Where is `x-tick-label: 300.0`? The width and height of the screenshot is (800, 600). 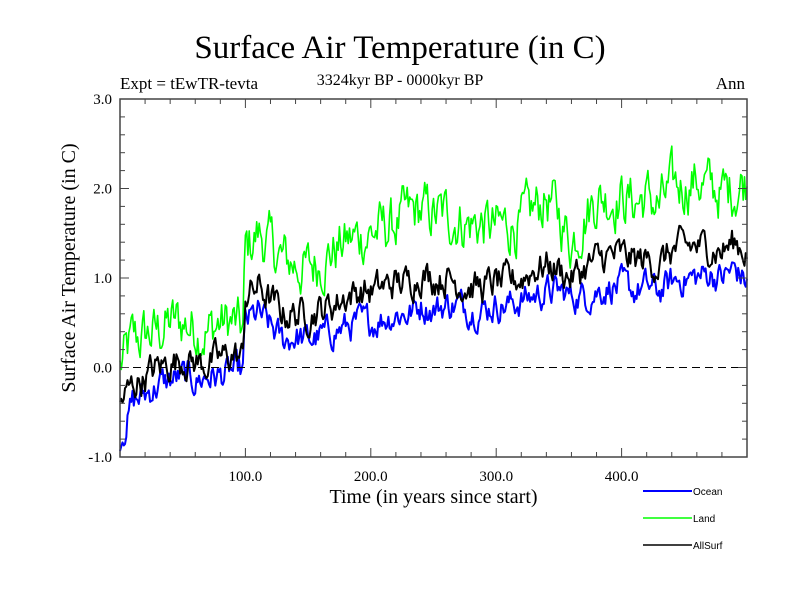 x-tick-label: 300.0 is located at coordinates (496, 477).